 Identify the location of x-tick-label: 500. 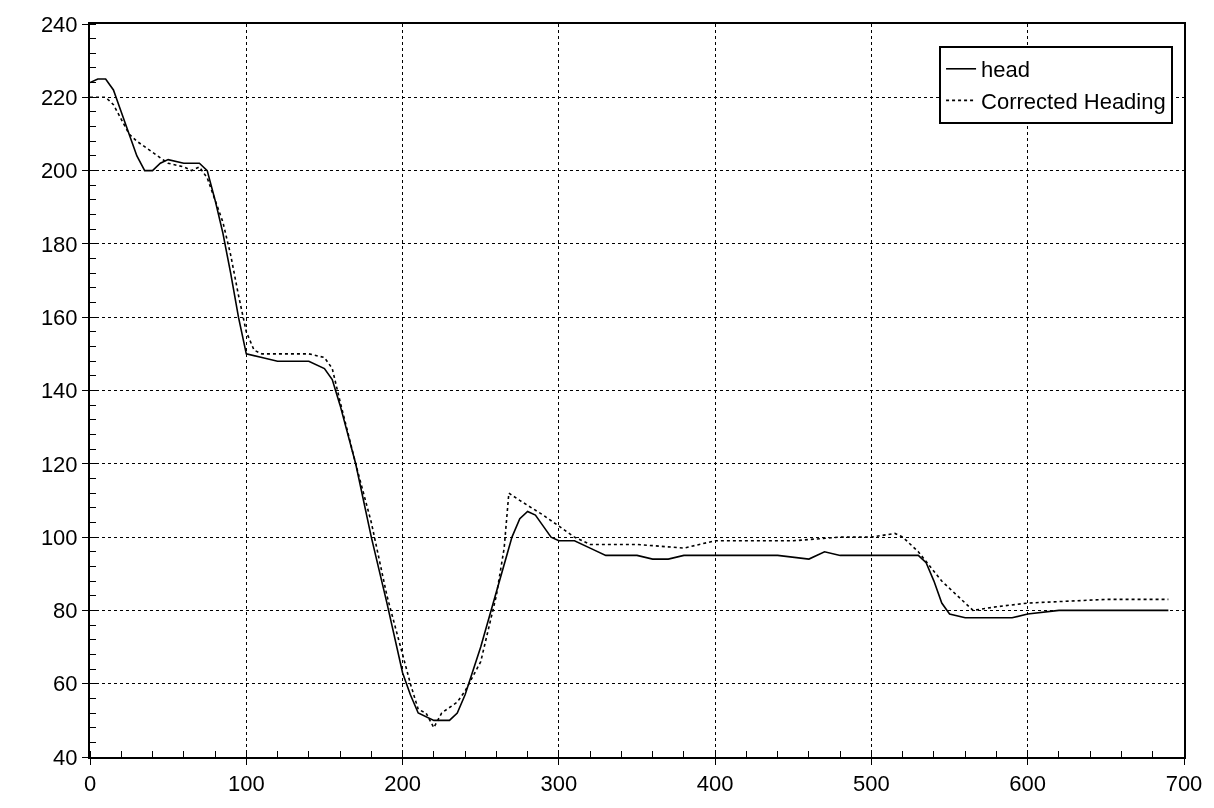
(871, 784).